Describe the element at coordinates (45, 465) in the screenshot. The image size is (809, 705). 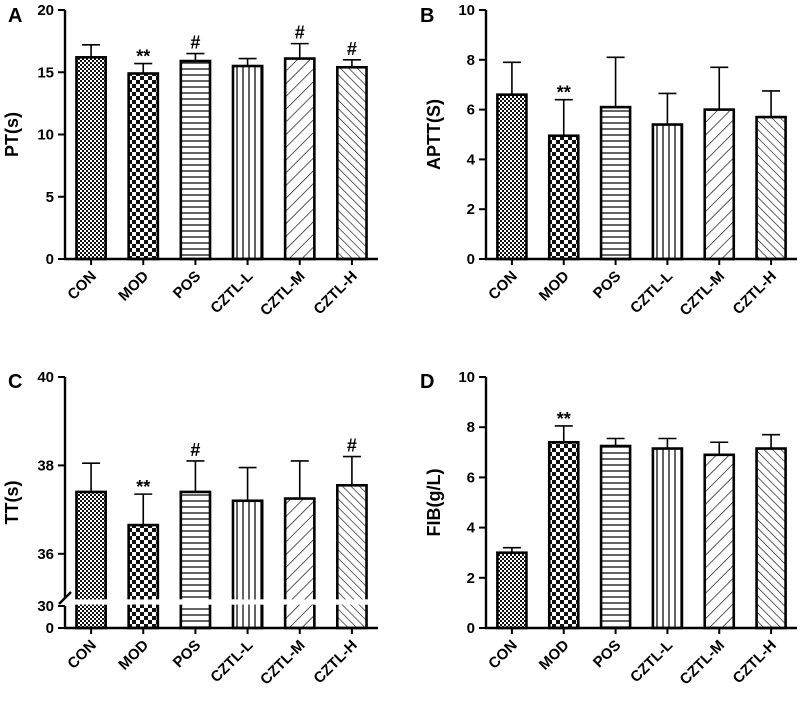
I see `y-tick-label: 38` at that location.